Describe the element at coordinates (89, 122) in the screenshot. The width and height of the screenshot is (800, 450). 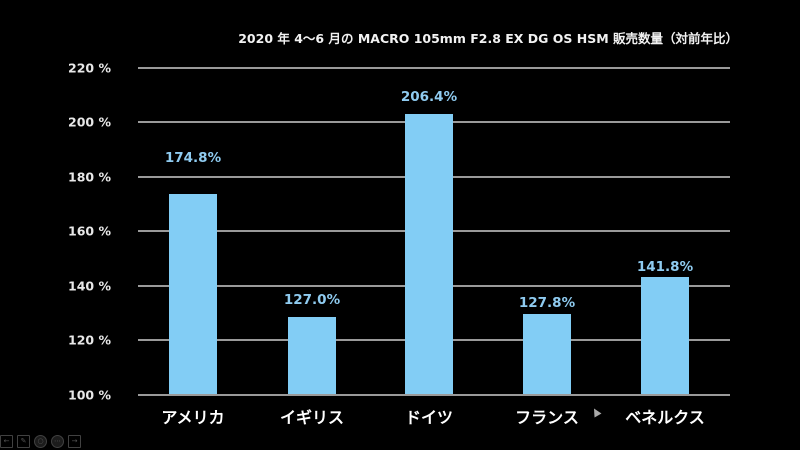
I see `y-tick-label: 200 %` at that location.